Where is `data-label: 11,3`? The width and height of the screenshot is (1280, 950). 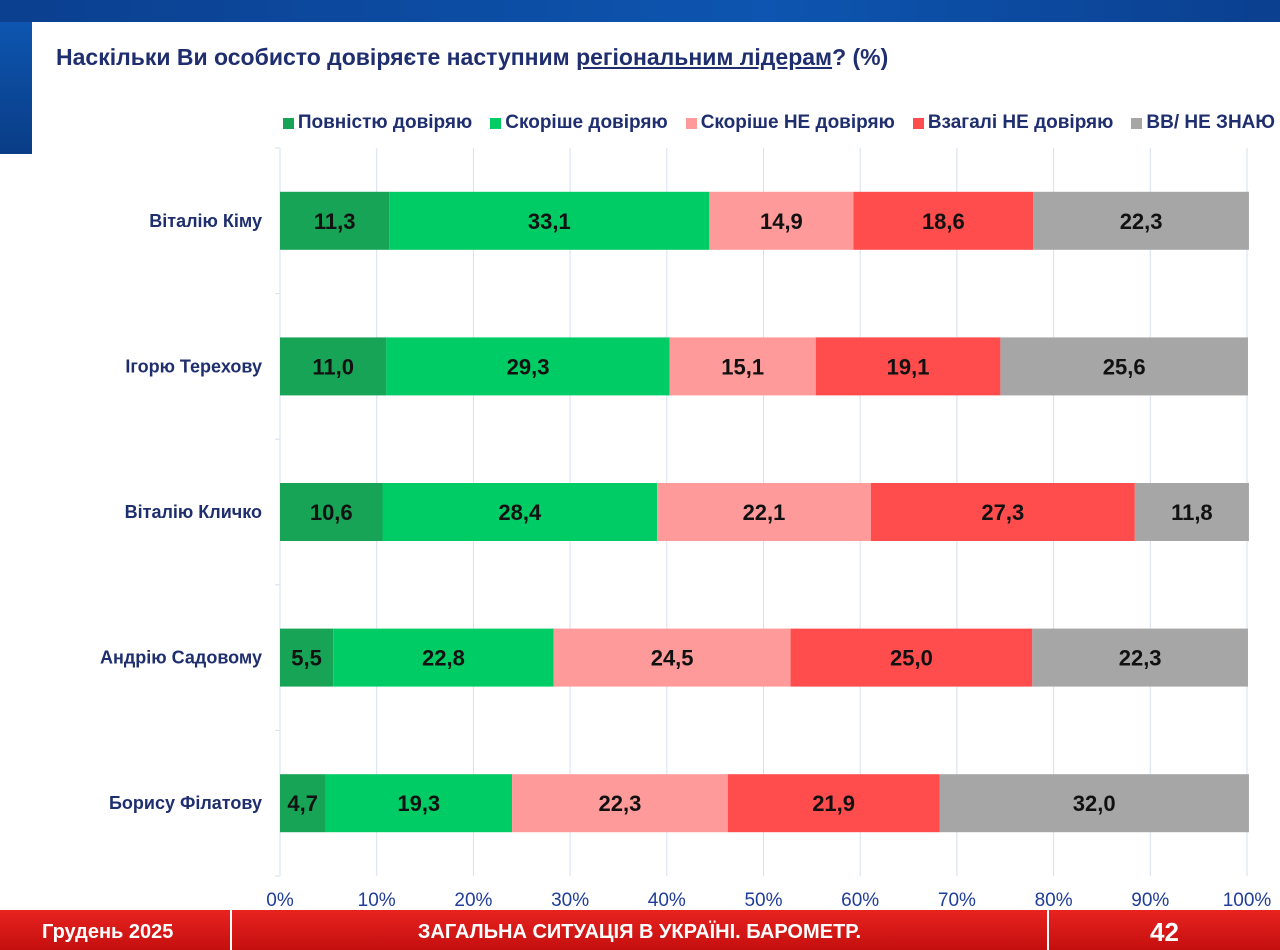 data-label: 11,3 is located at coordinates (335, 221).